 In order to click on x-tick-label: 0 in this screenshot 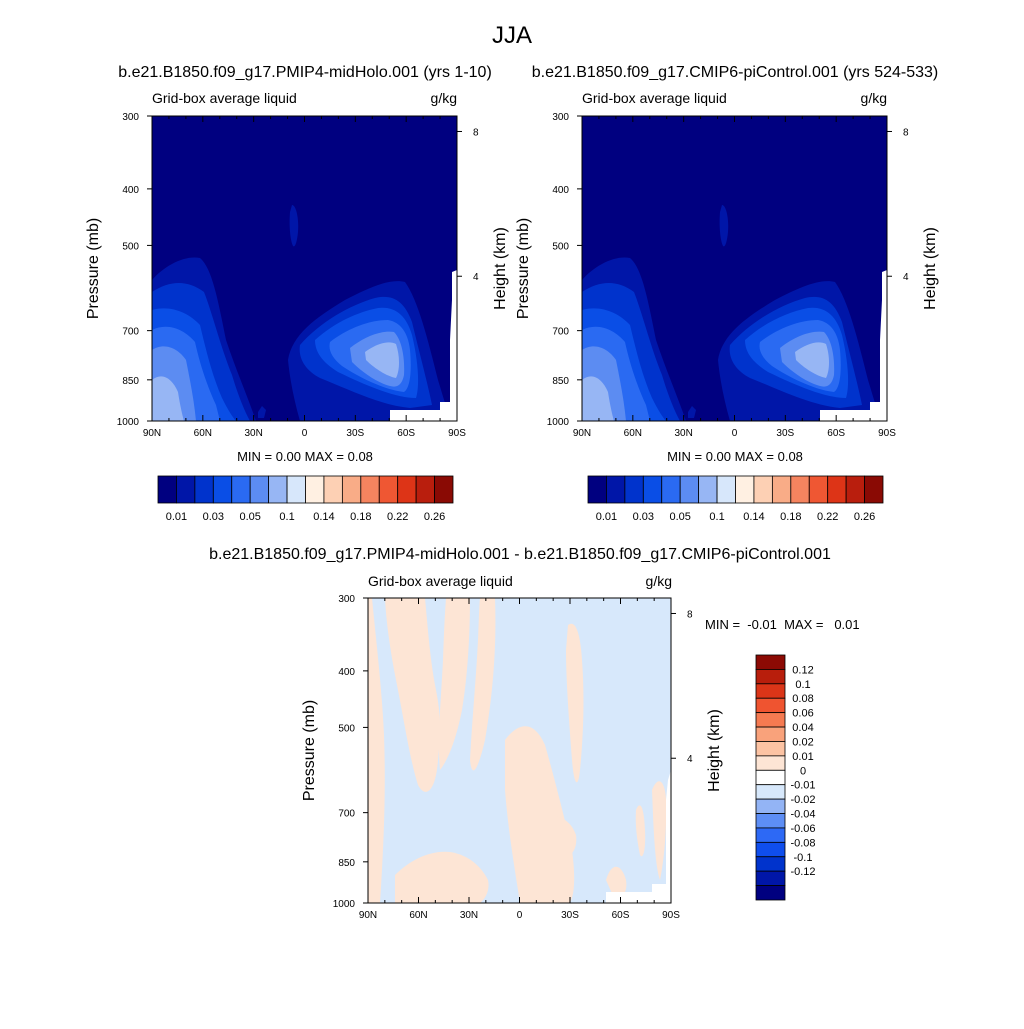, I will do `click(520, 915)`.